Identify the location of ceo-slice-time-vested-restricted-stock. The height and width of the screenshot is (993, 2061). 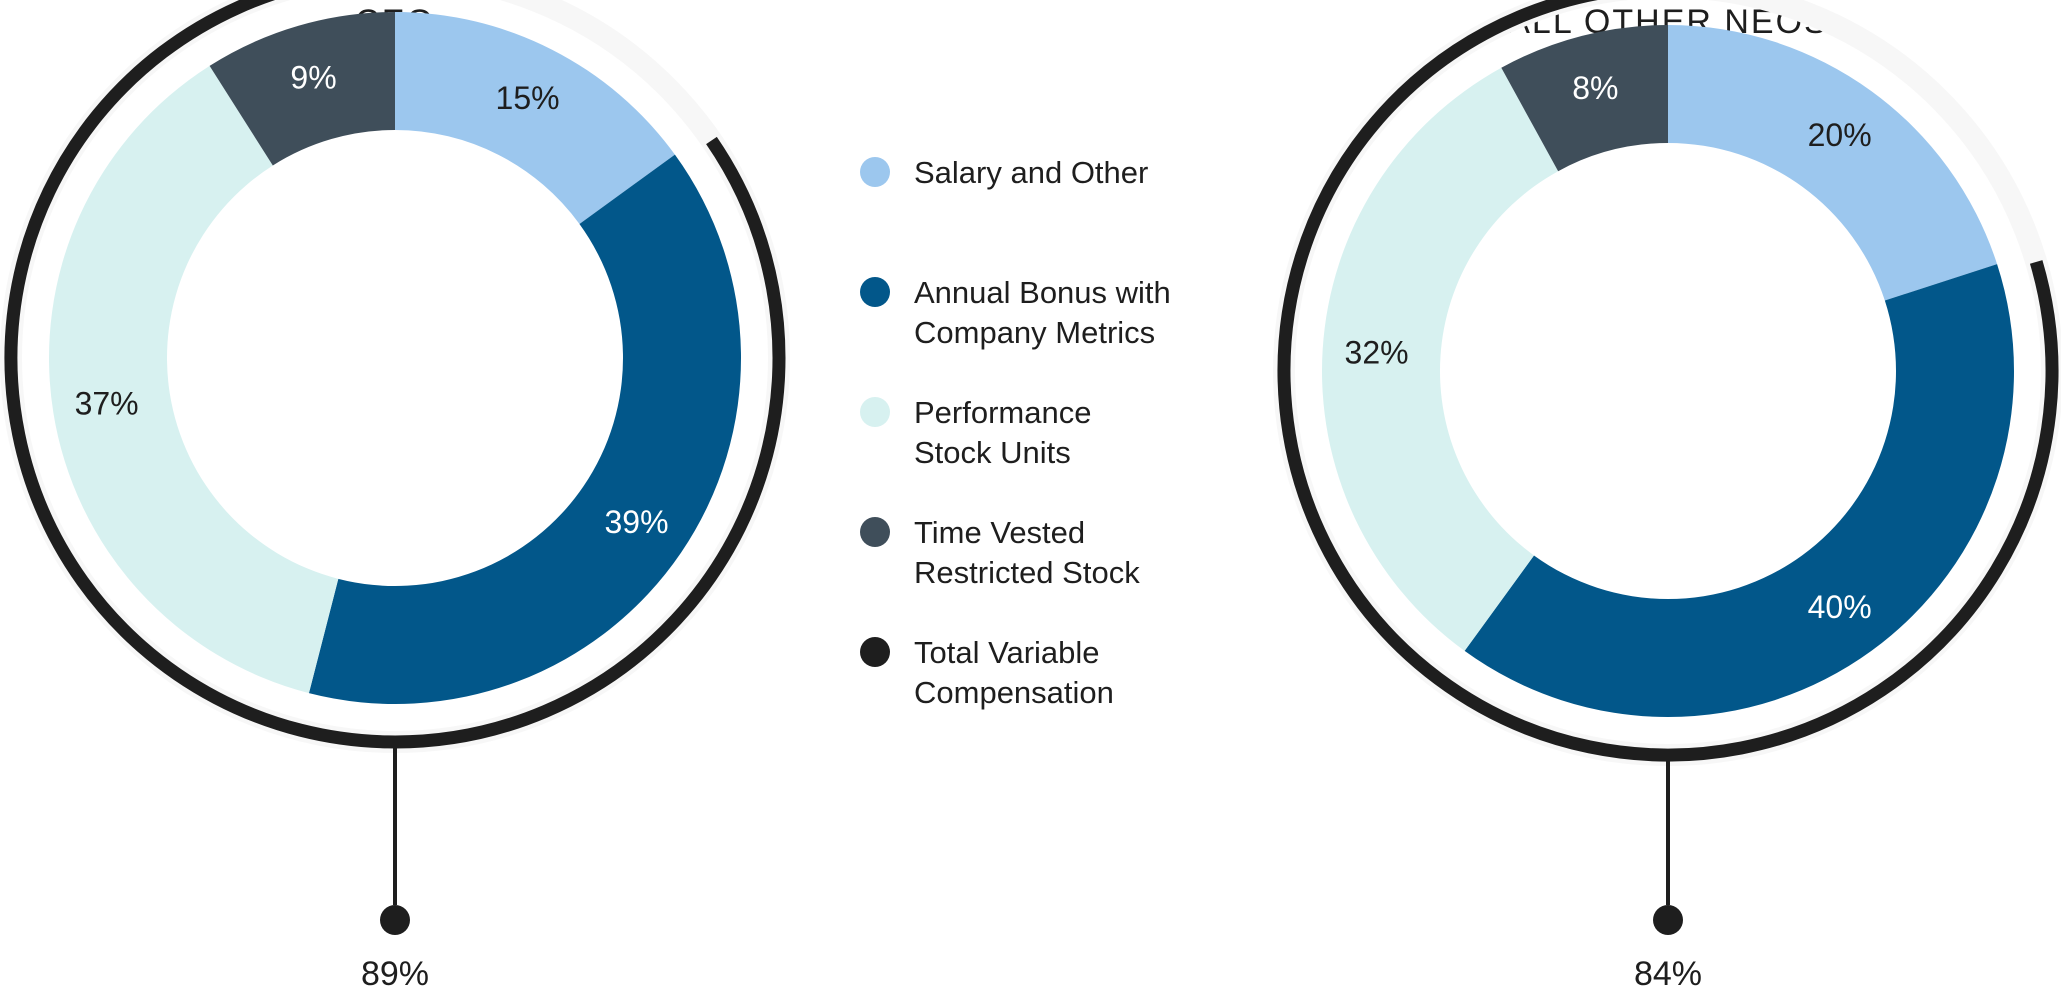
(302, 89).